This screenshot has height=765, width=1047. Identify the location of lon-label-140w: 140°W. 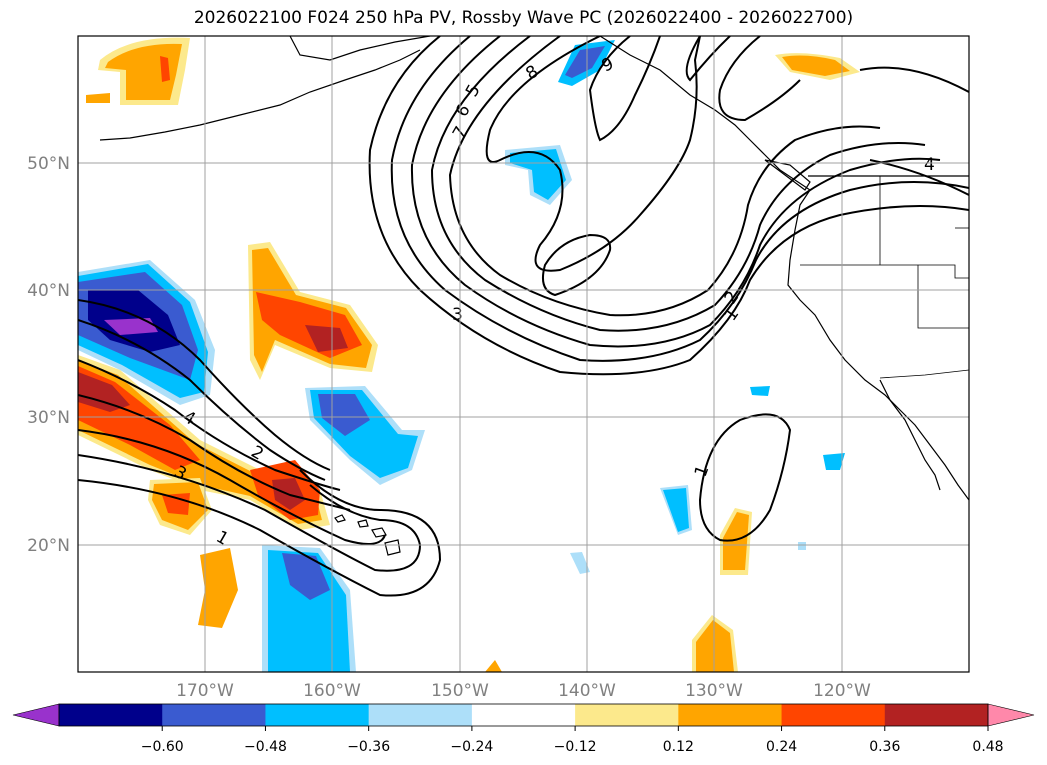
(587, 691).